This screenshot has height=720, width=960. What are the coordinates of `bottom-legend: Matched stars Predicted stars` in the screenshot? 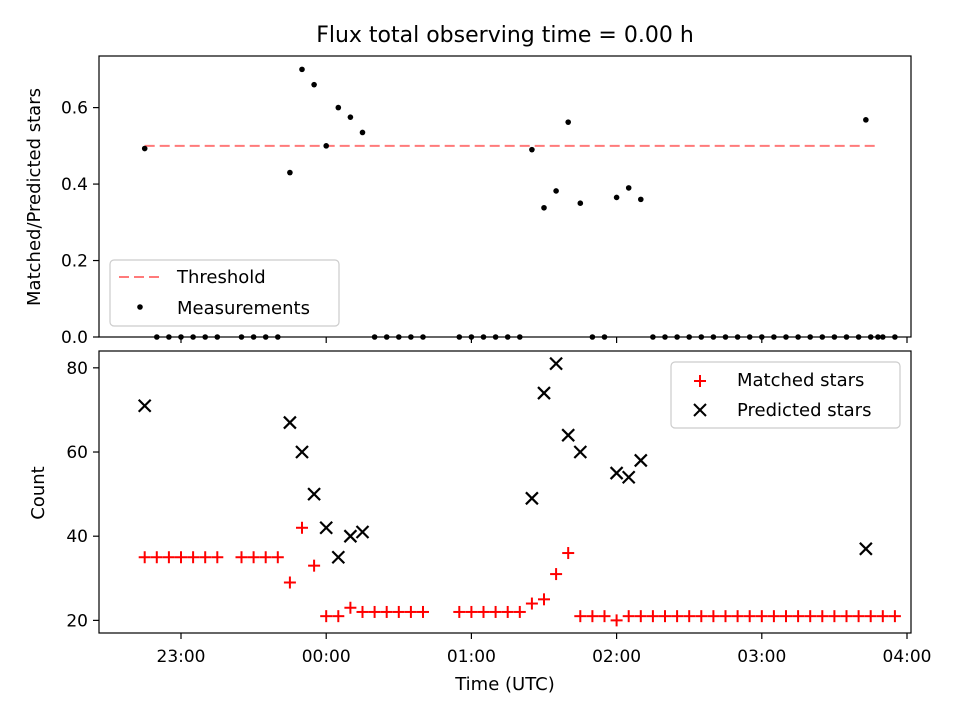 It's located at (785, 395).